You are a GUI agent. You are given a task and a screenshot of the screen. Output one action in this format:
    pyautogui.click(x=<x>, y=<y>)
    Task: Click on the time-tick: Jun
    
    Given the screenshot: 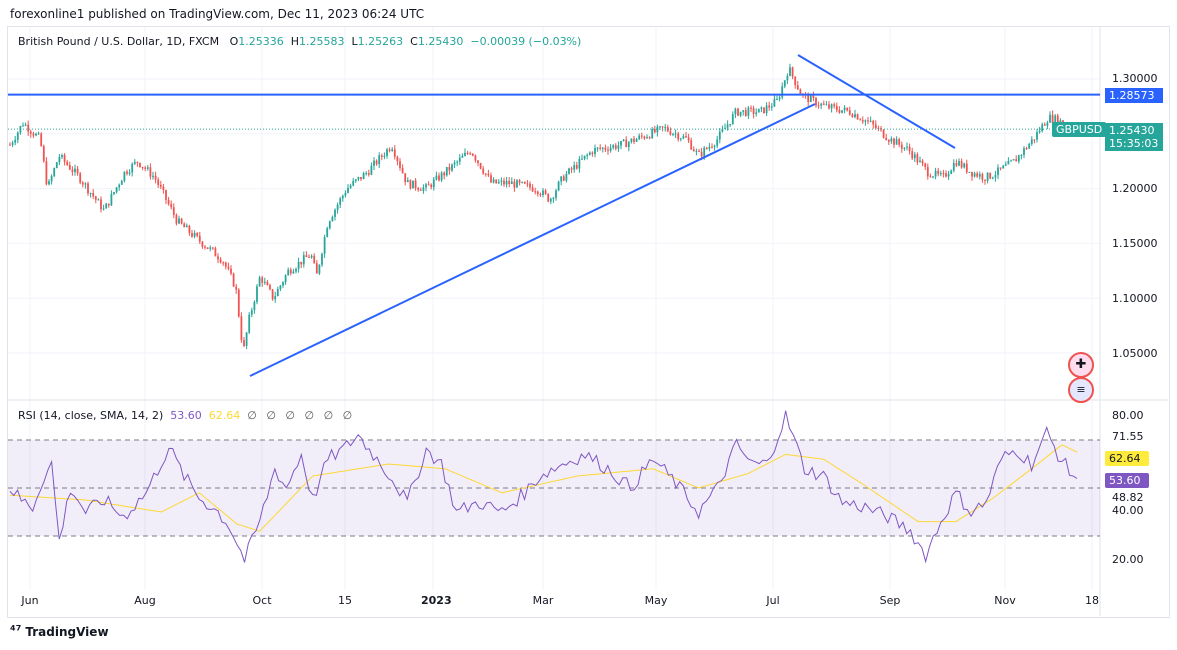 What is the action you would take?
    pyautogui.click(x=30, y=600)
    